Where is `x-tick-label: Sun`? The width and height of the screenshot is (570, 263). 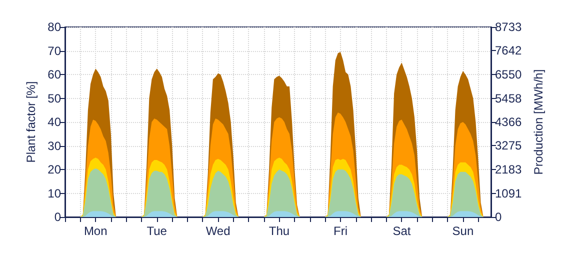
x-tick-label: Sun is located at coordinates (463, 231).